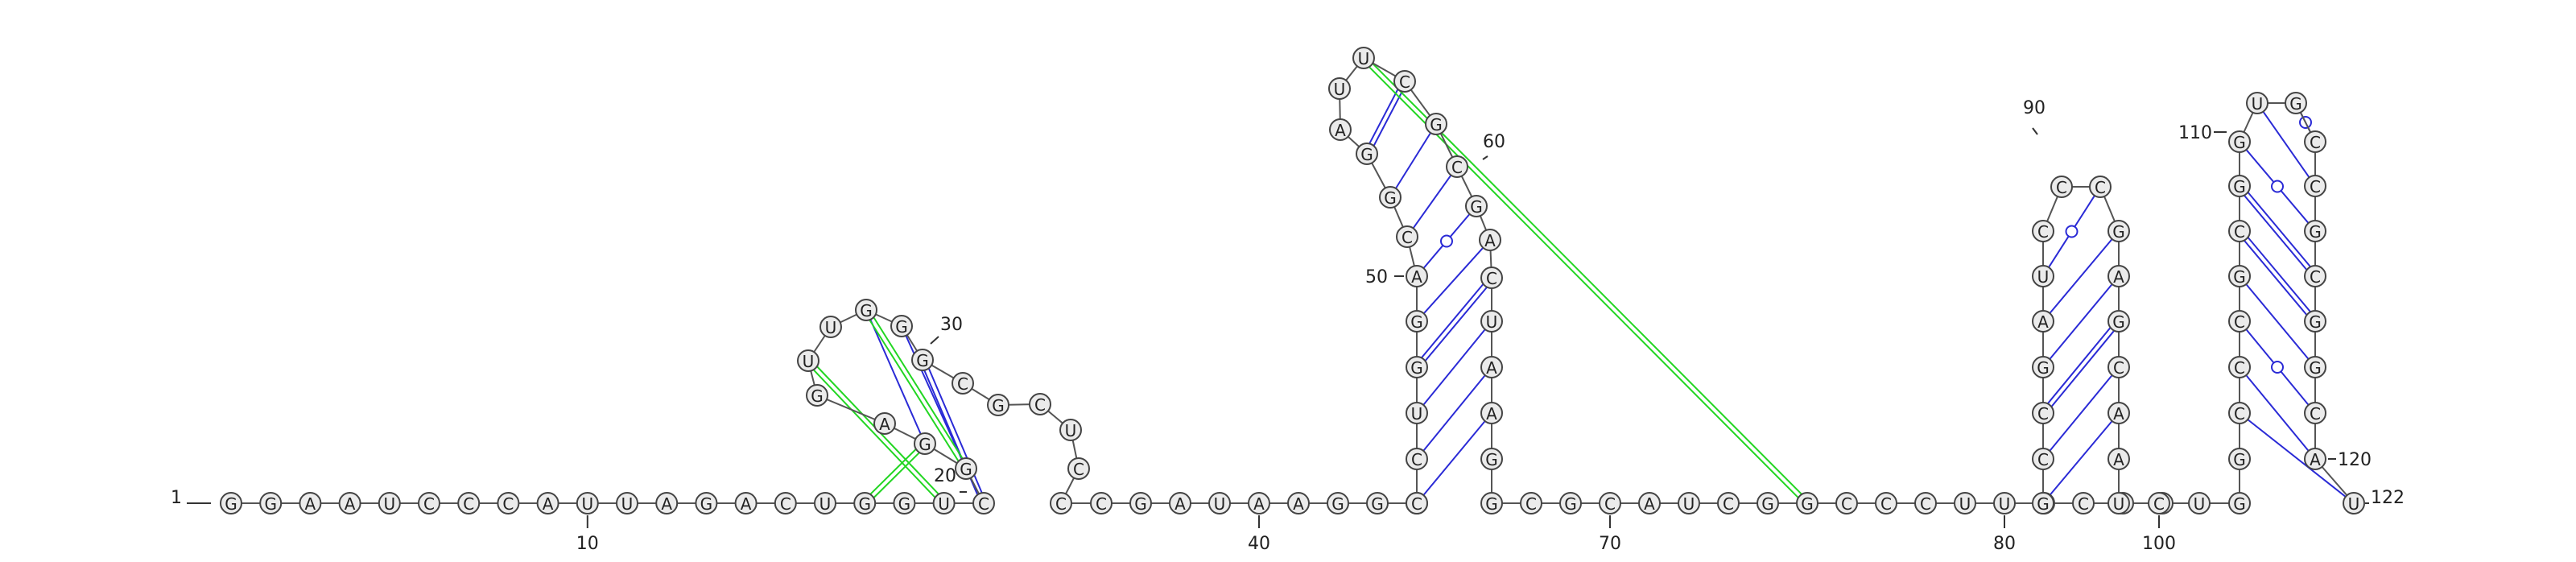 Image resolution: width=2576 pixels, height=562 pixels. I want to click on start-number-label: 1, so click(176, 498).